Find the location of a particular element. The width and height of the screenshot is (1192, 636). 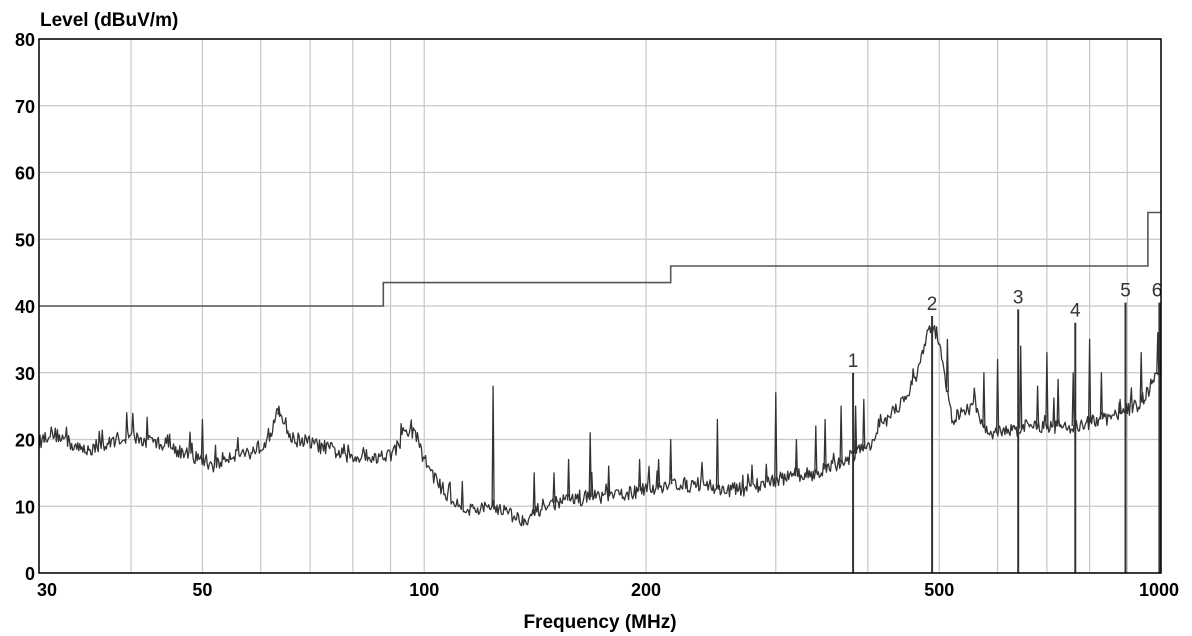

y-axis-ticks: 0 10 20 30 40 50 60 70 80 is located at coordinates (25, 307).